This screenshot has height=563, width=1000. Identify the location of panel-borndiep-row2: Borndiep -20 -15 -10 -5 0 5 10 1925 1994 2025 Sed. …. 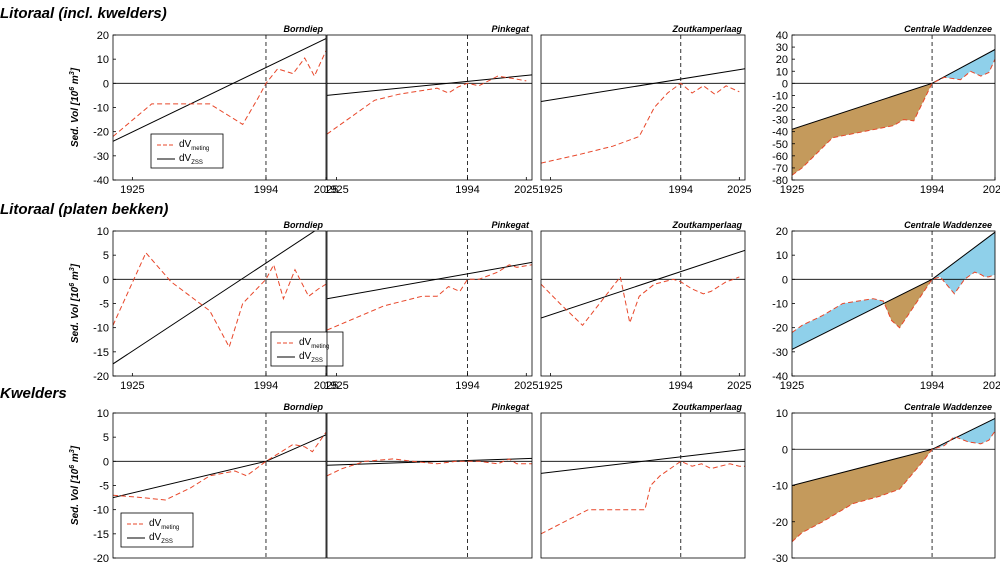
(206, 306).